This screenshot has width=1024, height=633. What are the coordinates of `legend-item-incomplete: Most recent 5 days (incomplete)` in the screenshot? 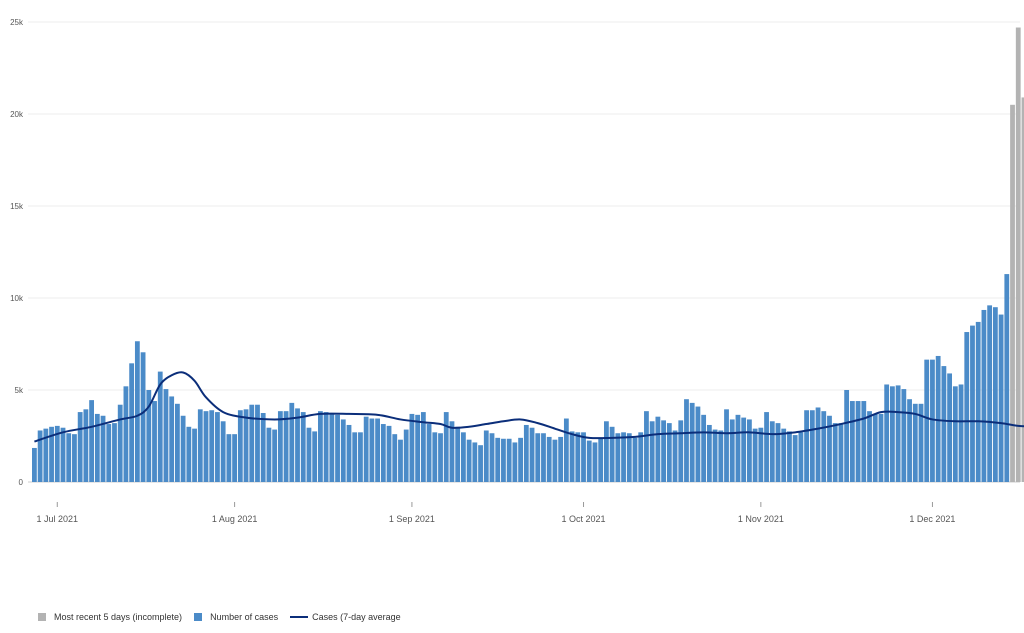 It's located at (110, 617).